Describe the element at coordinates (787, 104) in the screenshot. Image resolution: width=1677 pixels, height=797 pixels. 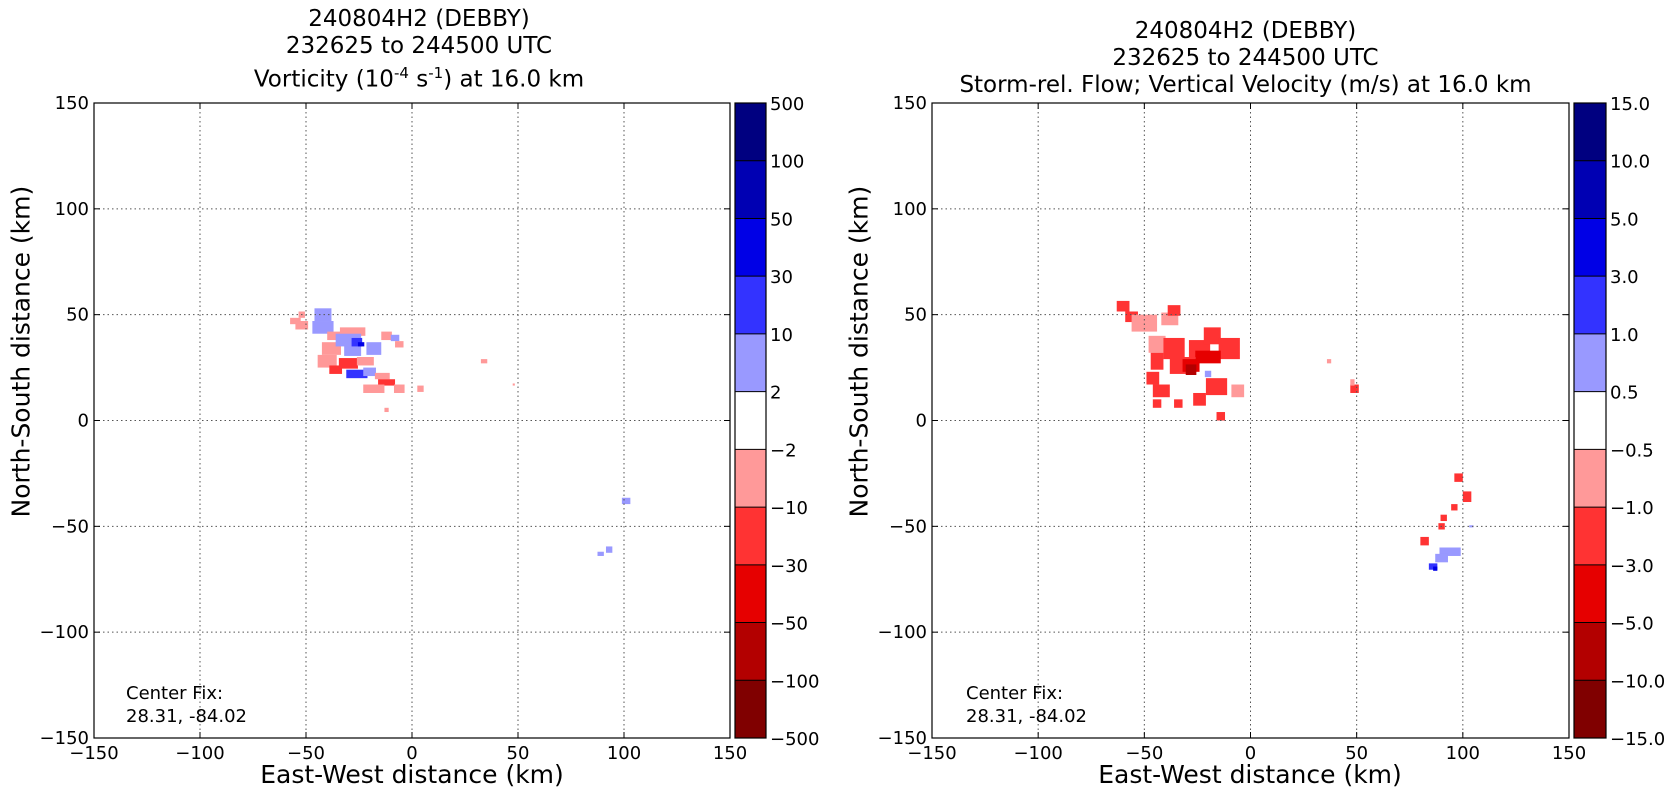
I see `colorbar-label: 500` at that location.